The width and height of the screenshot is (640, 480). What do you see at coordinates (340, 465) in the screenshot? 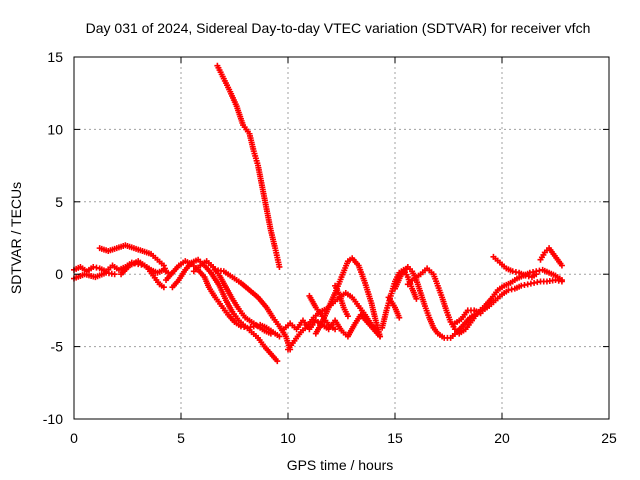
I see `x-axis-label: GPS time / hours` at bounding box center [340, 465].